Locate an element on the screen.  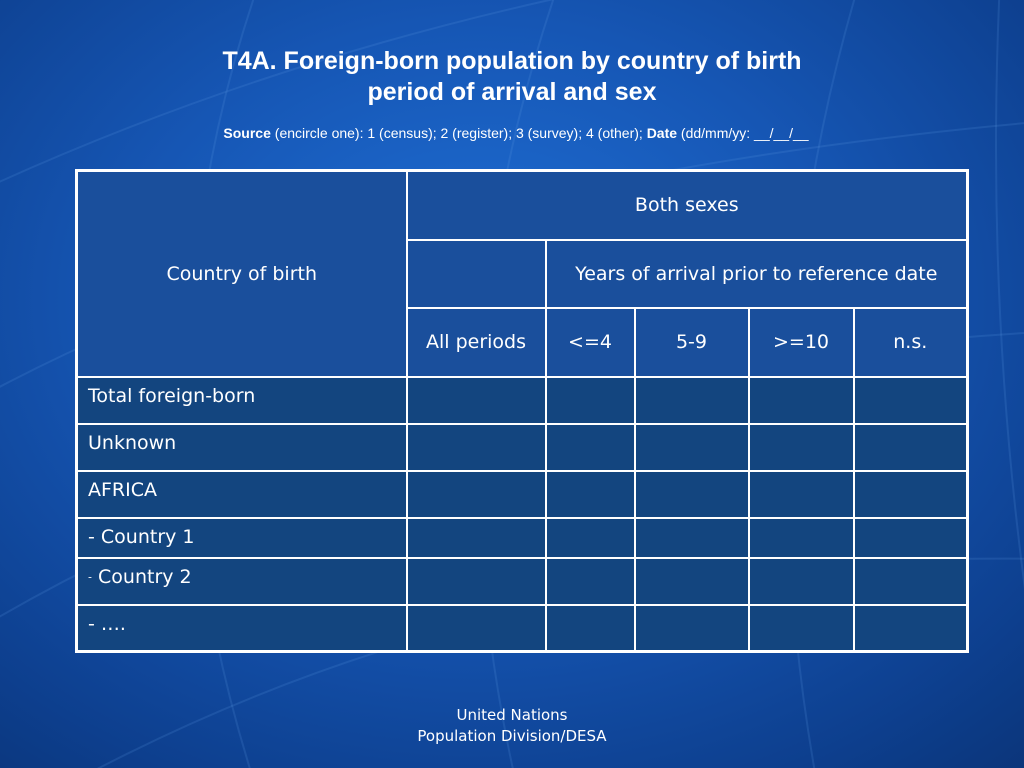
row-dash-prefix: - is located at coordinates (90, 576).